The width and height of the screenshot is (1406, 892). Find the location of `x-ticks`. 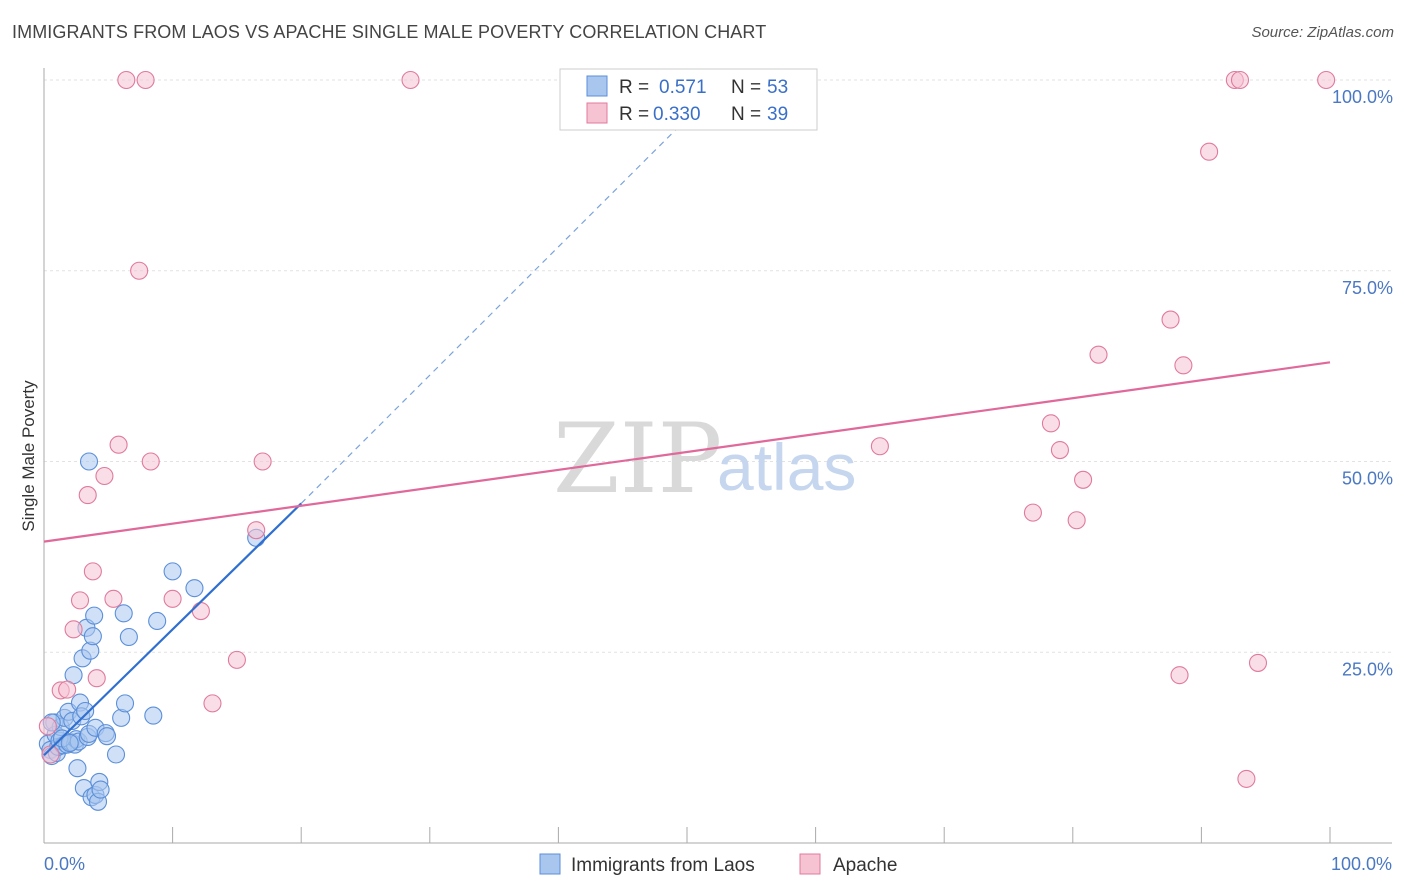

x-ticks is located at coordinates (687, 835).